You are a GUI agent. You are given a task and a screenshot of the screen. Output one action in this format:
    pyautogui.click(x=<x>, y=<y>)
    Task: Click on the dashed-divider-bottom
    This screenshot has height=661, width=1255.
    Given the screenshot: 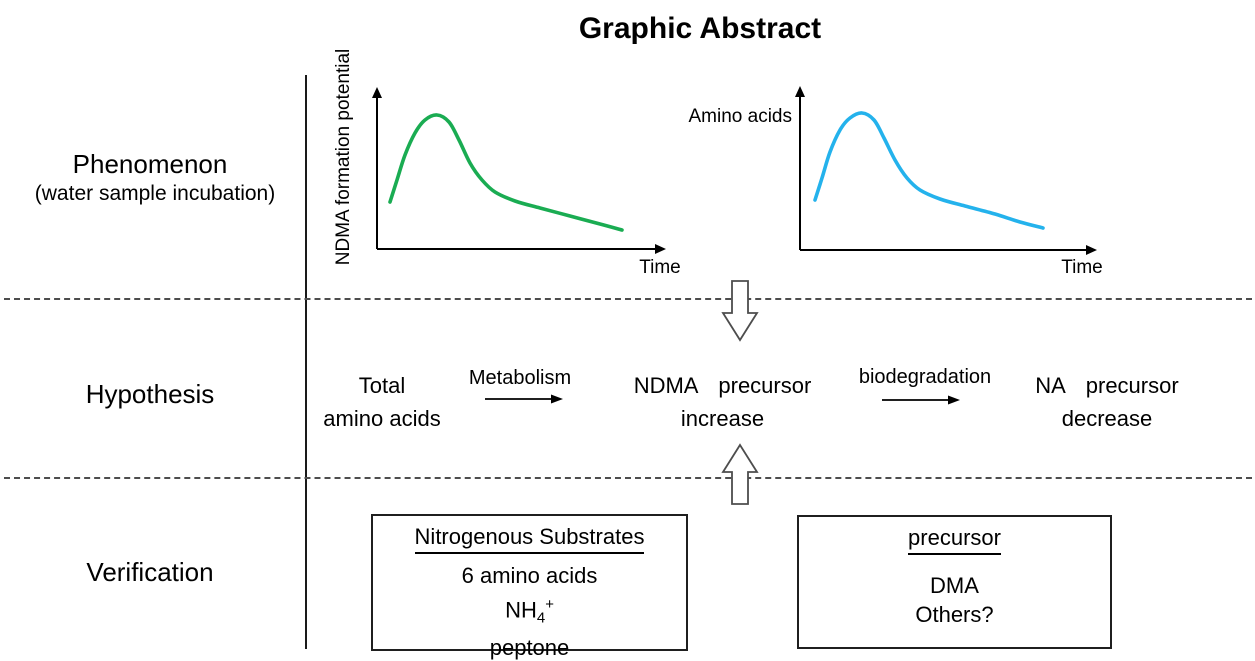 What is the action you would take?
    pyautogui.click(x=628, y=478)
    